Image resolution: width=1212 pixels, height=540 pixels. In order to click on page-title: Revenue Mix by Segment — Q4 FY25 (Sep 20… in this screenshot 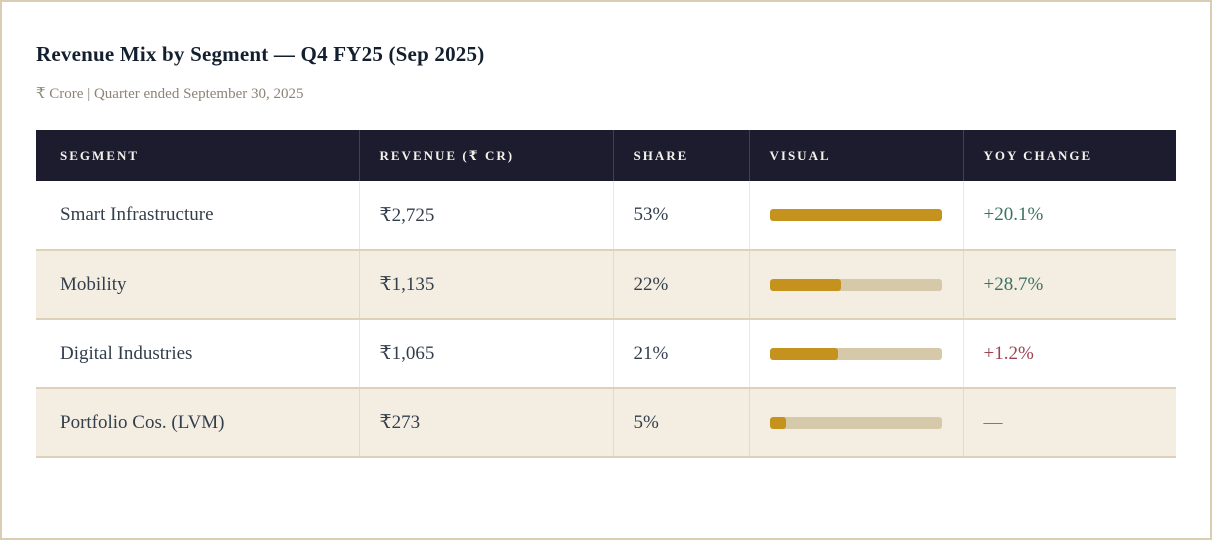, I will do `click(260, 54)`.